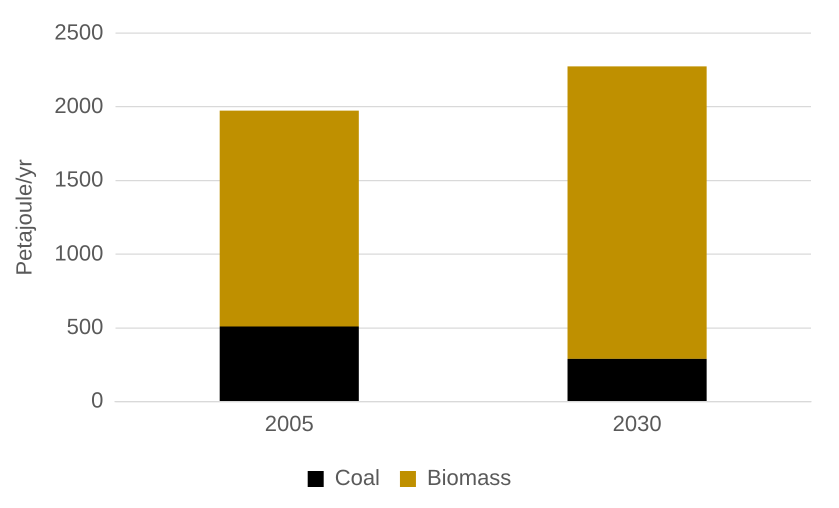 This screenshot has width=839, height=508. I want to click on x-tick-label: 2005, so click(289, 423).